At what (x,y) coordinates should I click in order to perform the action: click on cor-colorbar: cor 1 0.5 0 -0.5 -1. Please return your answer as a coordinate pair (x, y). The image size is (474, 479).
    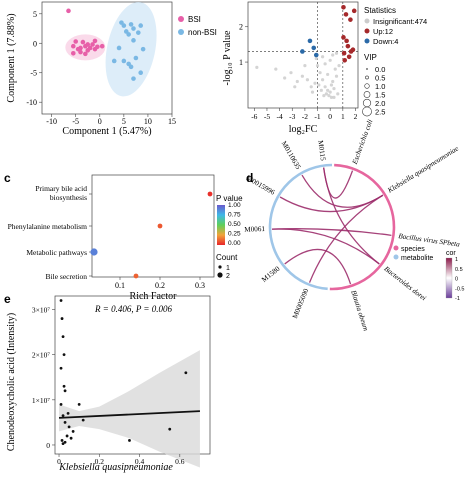
    Looking at the image, I should click on (454, 276).